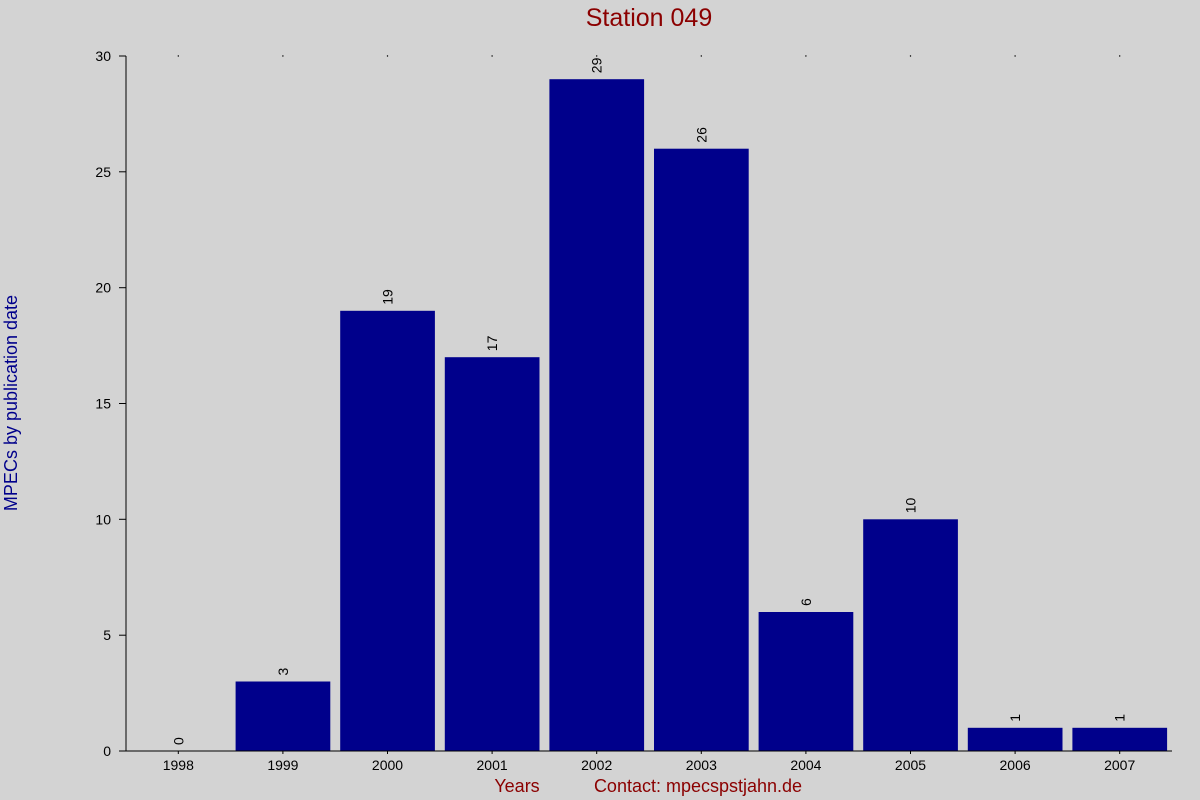  What do you see at coordinates (805, 765) in the screenshot?
I see `x-tick-label-2004: 2004` at bounding box center [805, 765].